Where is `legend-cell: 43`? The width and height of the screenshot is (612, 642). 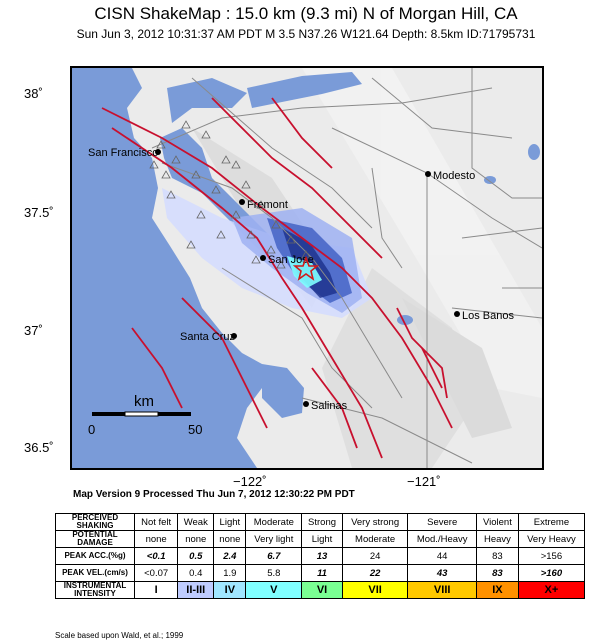
legend-cell: 43 is located at coordinates (442, 573).